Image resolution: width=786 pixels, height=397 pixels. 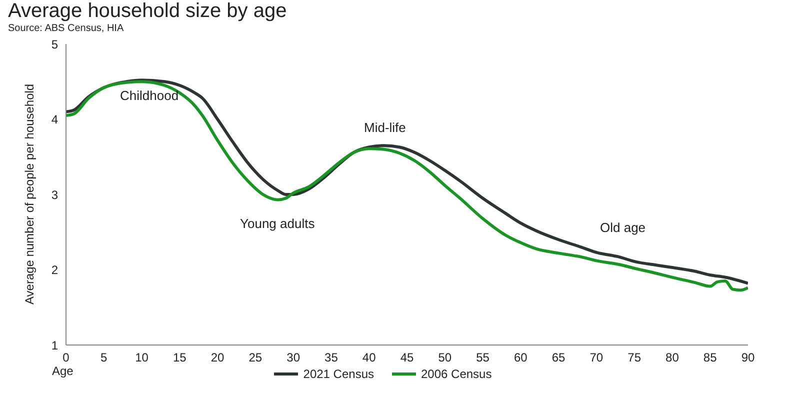 I want to click on y-tick-label: 1, so click(x=54, y=345).